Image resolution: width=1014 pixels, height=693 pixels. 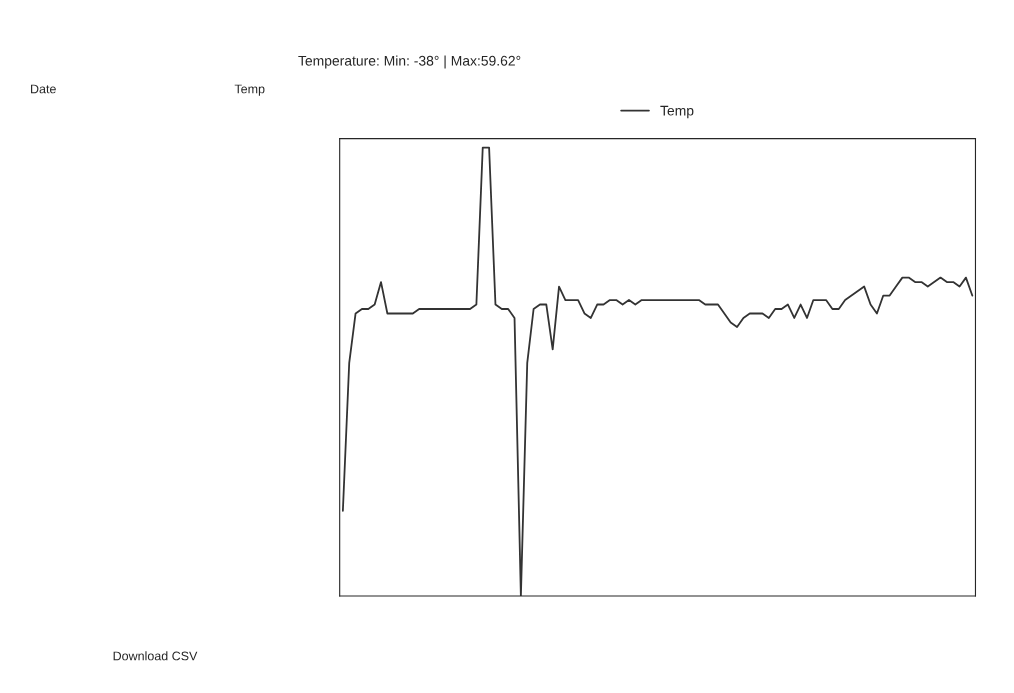 I want to click on chart-title: Temperature: Min: -38° | Max:59.62°, so click(x=409, y=62).